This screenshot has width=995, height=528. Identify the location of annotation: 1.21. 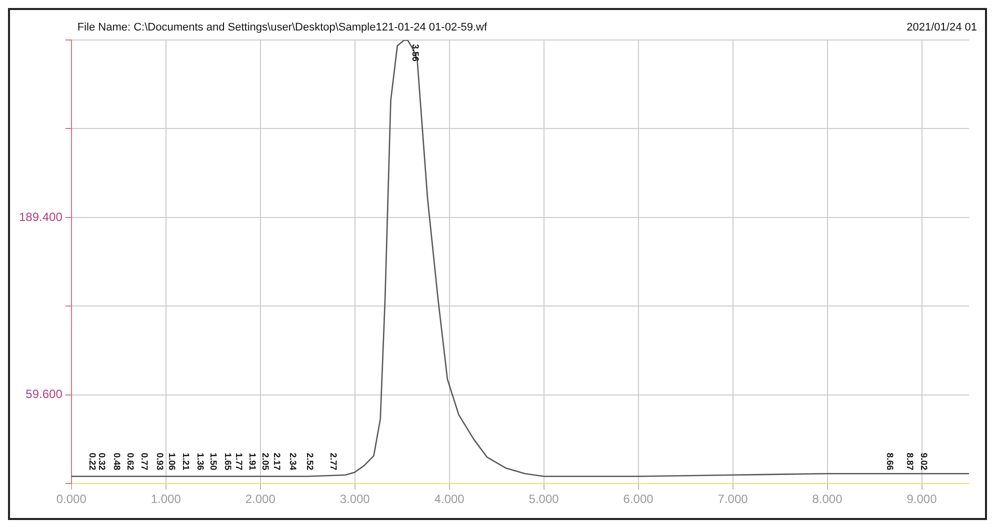
(186, 461).